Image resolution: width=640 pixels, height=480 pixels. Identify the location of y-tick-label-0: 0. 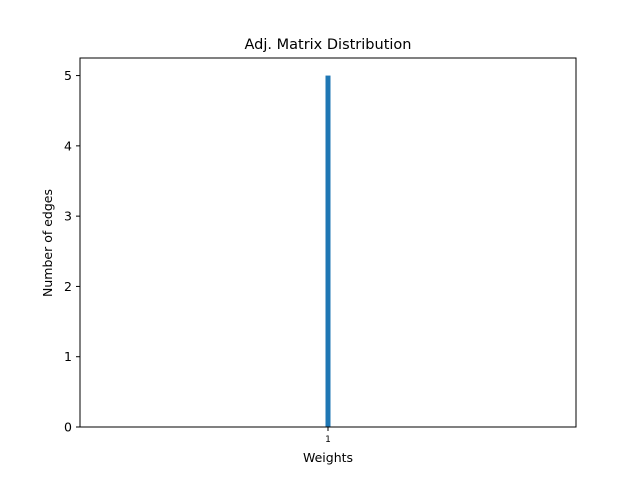
(68, 427).